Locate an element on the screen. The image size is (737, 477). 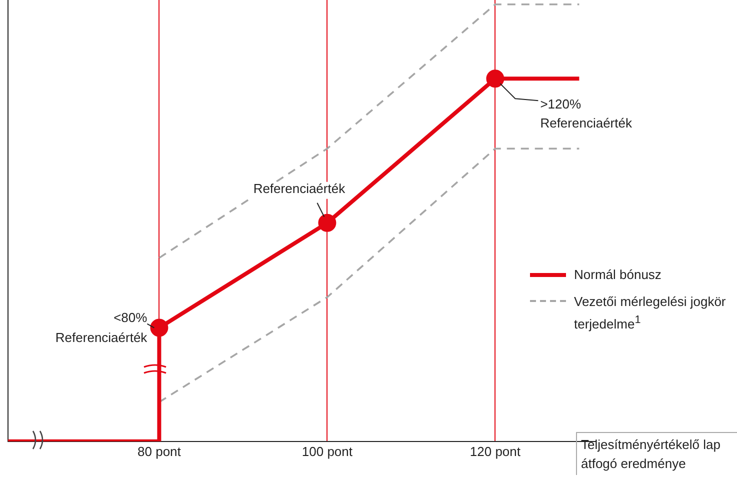
x-tick-label: 100 pont is located at coordinates (327, 451).